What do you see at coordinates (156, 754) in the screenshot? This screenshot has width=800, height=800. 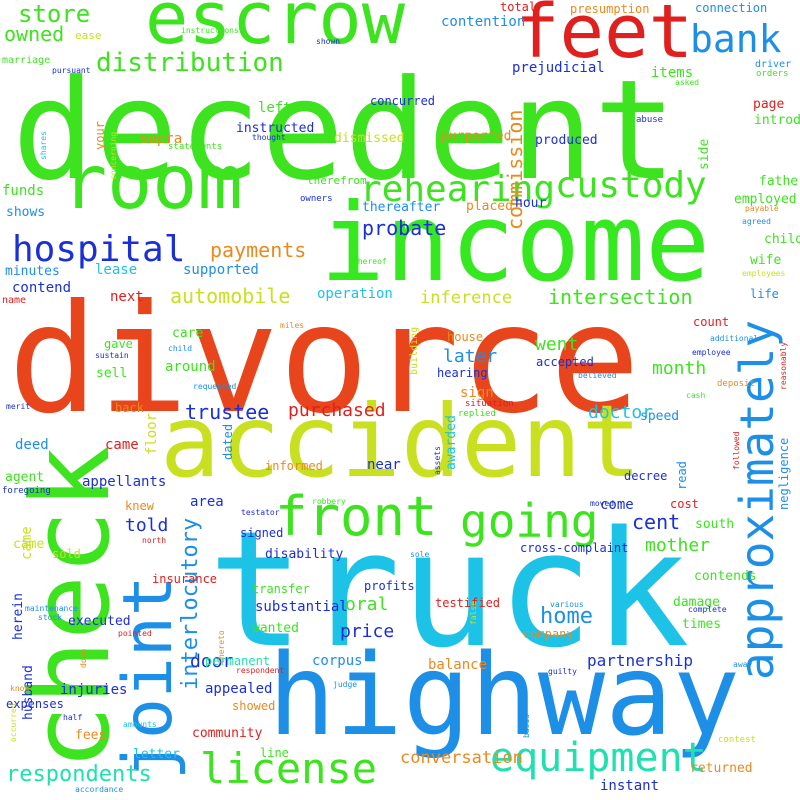 I see `word: letter` at bounding box center [156, 754].